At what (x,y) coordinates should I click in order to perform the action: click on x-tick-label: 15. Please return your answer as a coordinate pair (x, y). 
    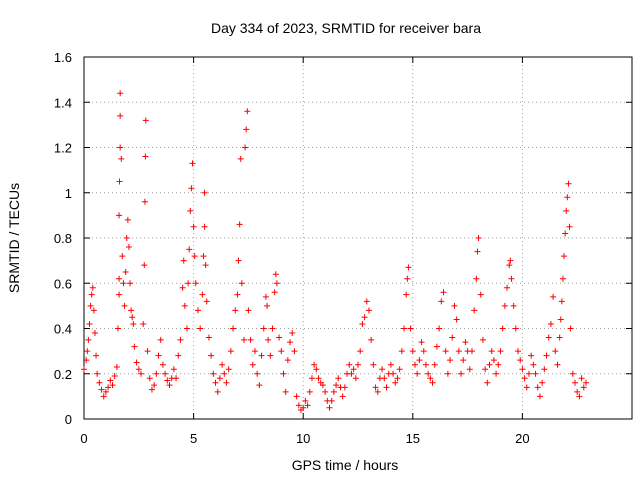
    Looking at the image, I should click on (413, 438).